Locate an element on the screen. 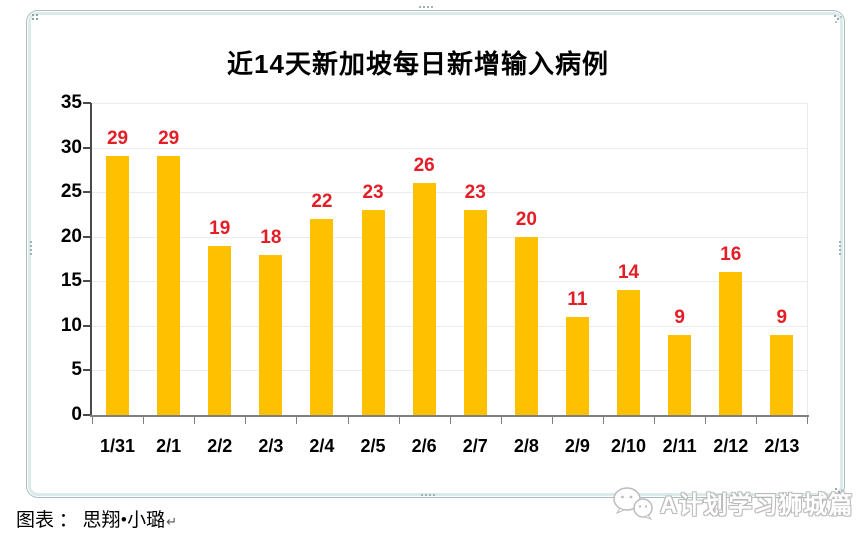  x-axis-label-2-1: 2/1 is located at coordinates (169, 446).